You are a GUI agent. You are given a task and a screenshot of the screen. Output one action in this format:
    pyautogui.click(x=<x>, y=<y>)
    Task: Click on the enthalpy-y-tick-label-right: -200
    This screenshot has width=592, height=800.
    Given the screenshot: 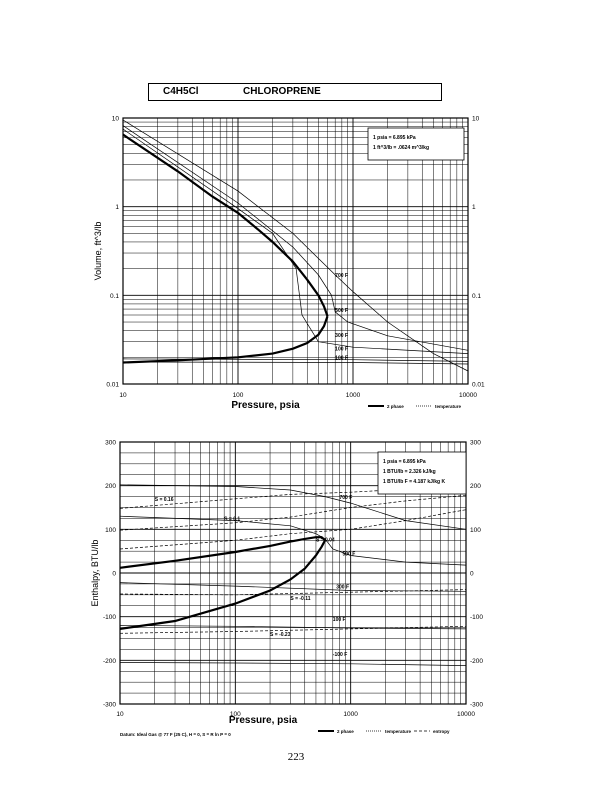 What is the action you would take?
    pyautogui.click(x=476, y=661)
    